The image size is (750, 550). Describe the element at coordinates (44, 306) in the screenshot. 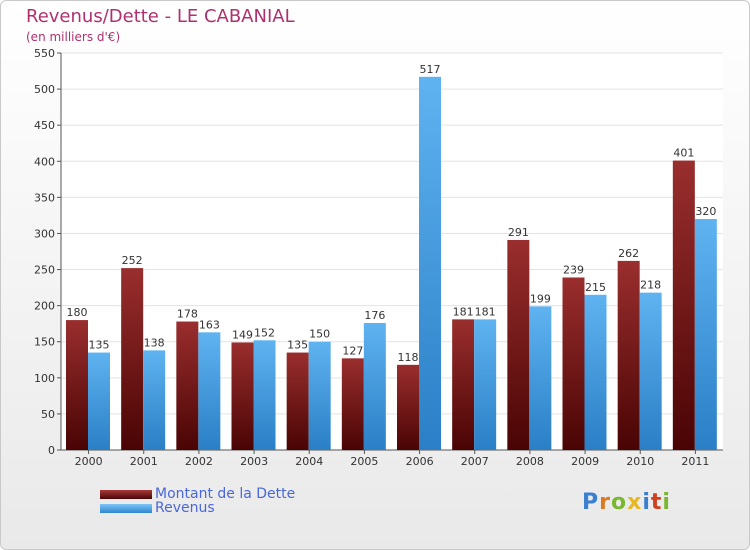

I see `y-tick-label: 200` at that location.